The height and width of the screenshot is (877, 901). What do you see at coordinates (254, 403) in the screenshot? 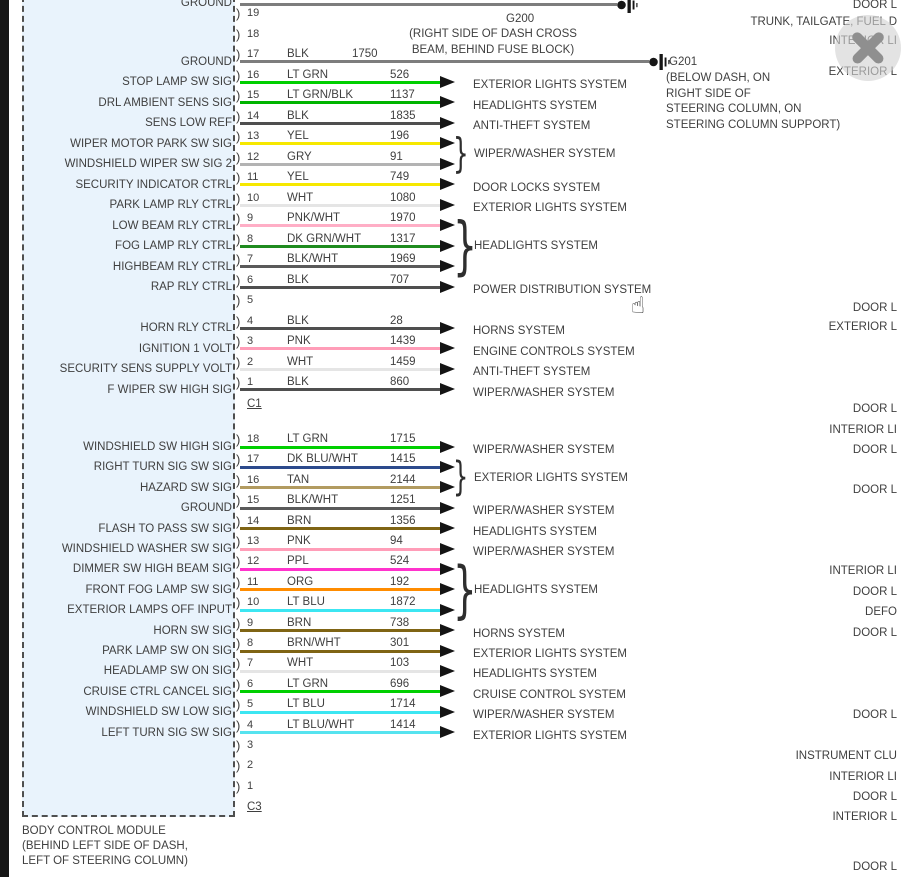
I see `connector-label: C1` at bounding box center [254, 403].